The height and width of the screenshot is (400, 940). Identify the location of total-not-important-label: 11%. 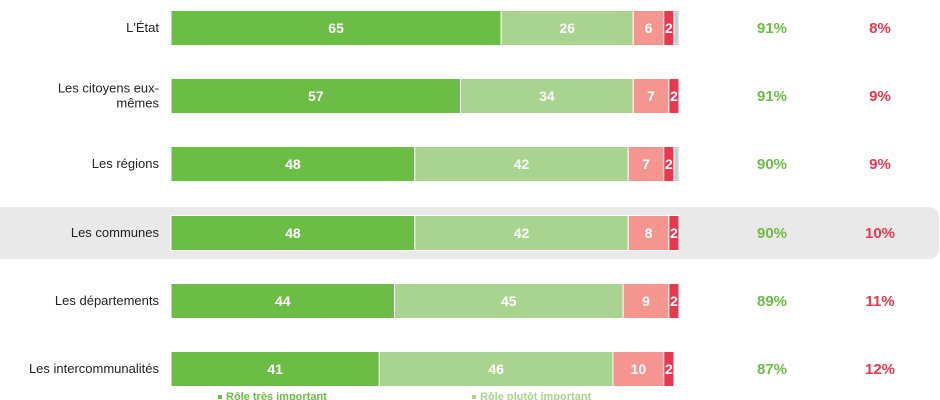
(879, 301).